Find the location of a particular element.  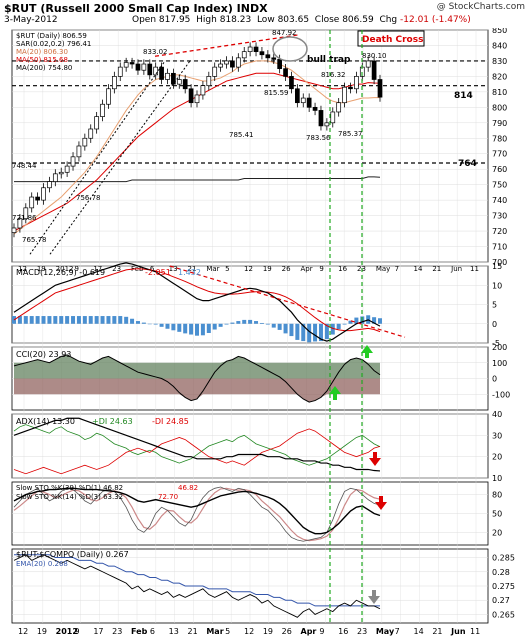

up-arrow-icon is located at coordinates (367, 351).